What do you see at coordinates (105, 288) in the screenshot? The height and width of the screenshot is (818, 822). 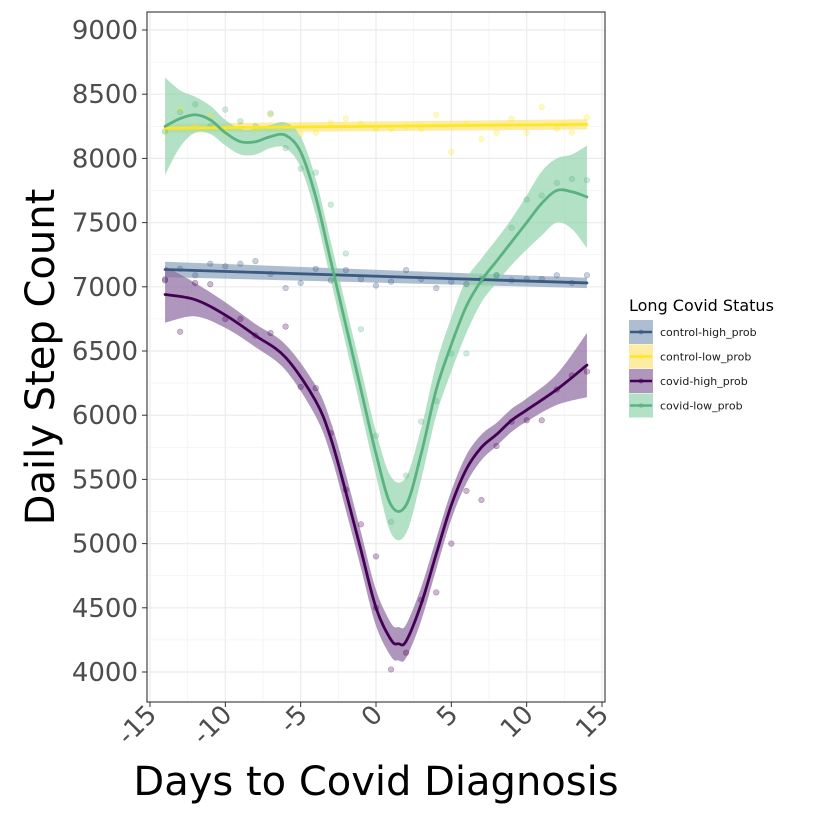 I see `y-tick-label: 7000` at bounding box center [105, 288].